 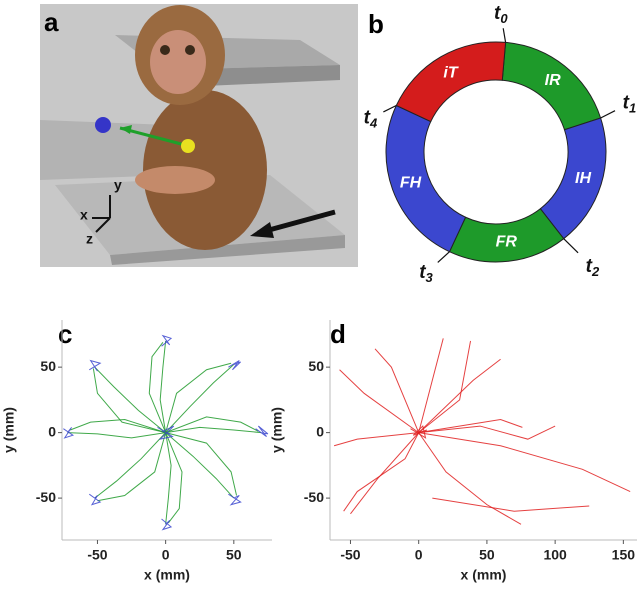 I want to click on segment-label: IR, so click(x=553, y=80).